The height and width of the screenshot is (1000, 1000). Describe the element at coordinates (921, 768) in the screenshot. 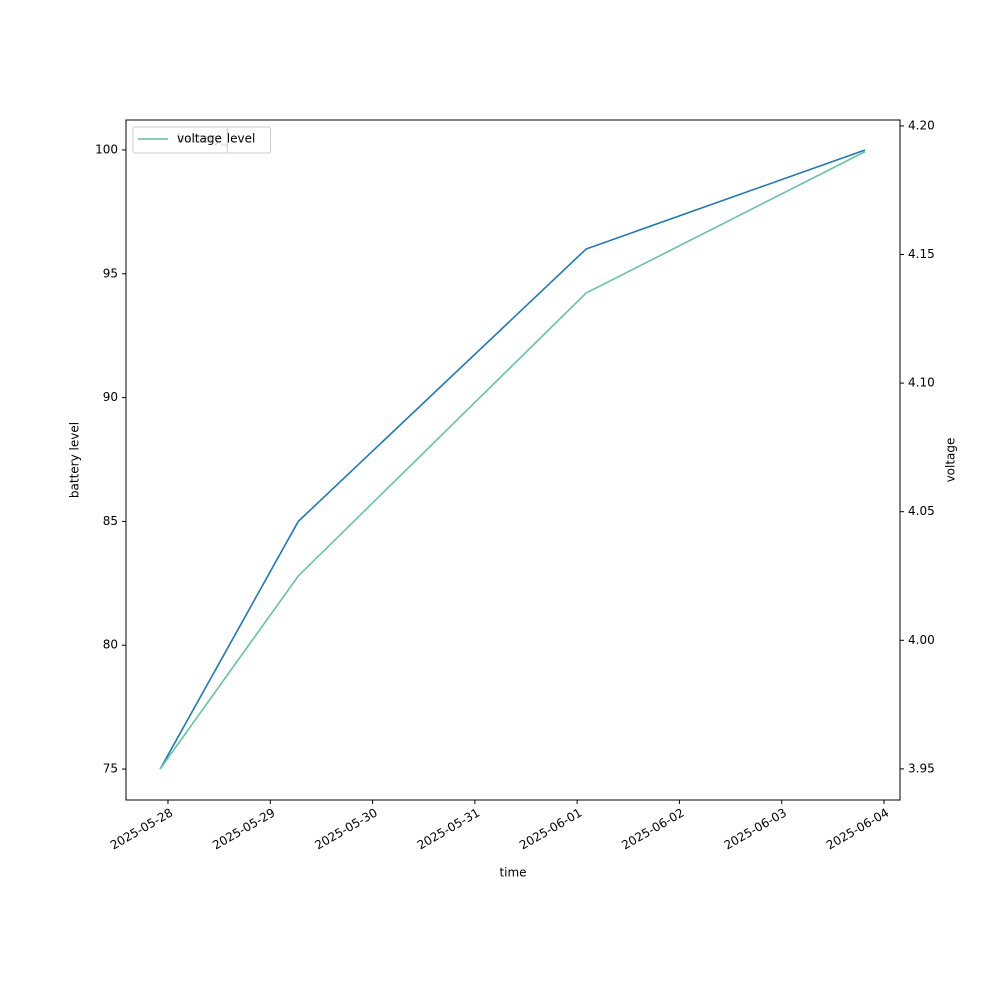

I see `y2-tick-label: 3.95` at that location.